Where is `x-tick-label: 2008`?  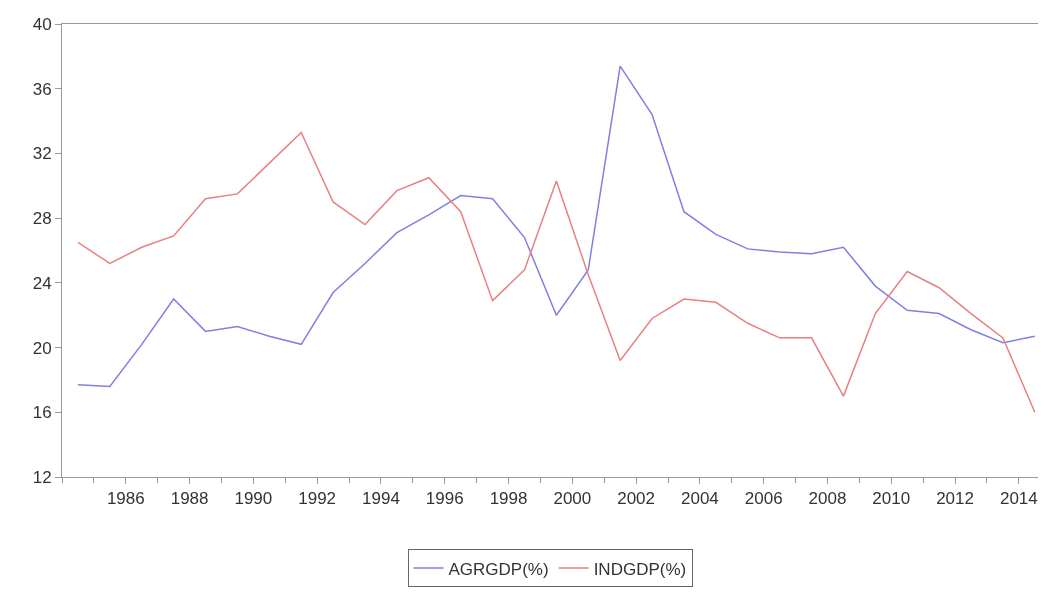
x-tick-label: 2008 is located at coordinates (827, 499).